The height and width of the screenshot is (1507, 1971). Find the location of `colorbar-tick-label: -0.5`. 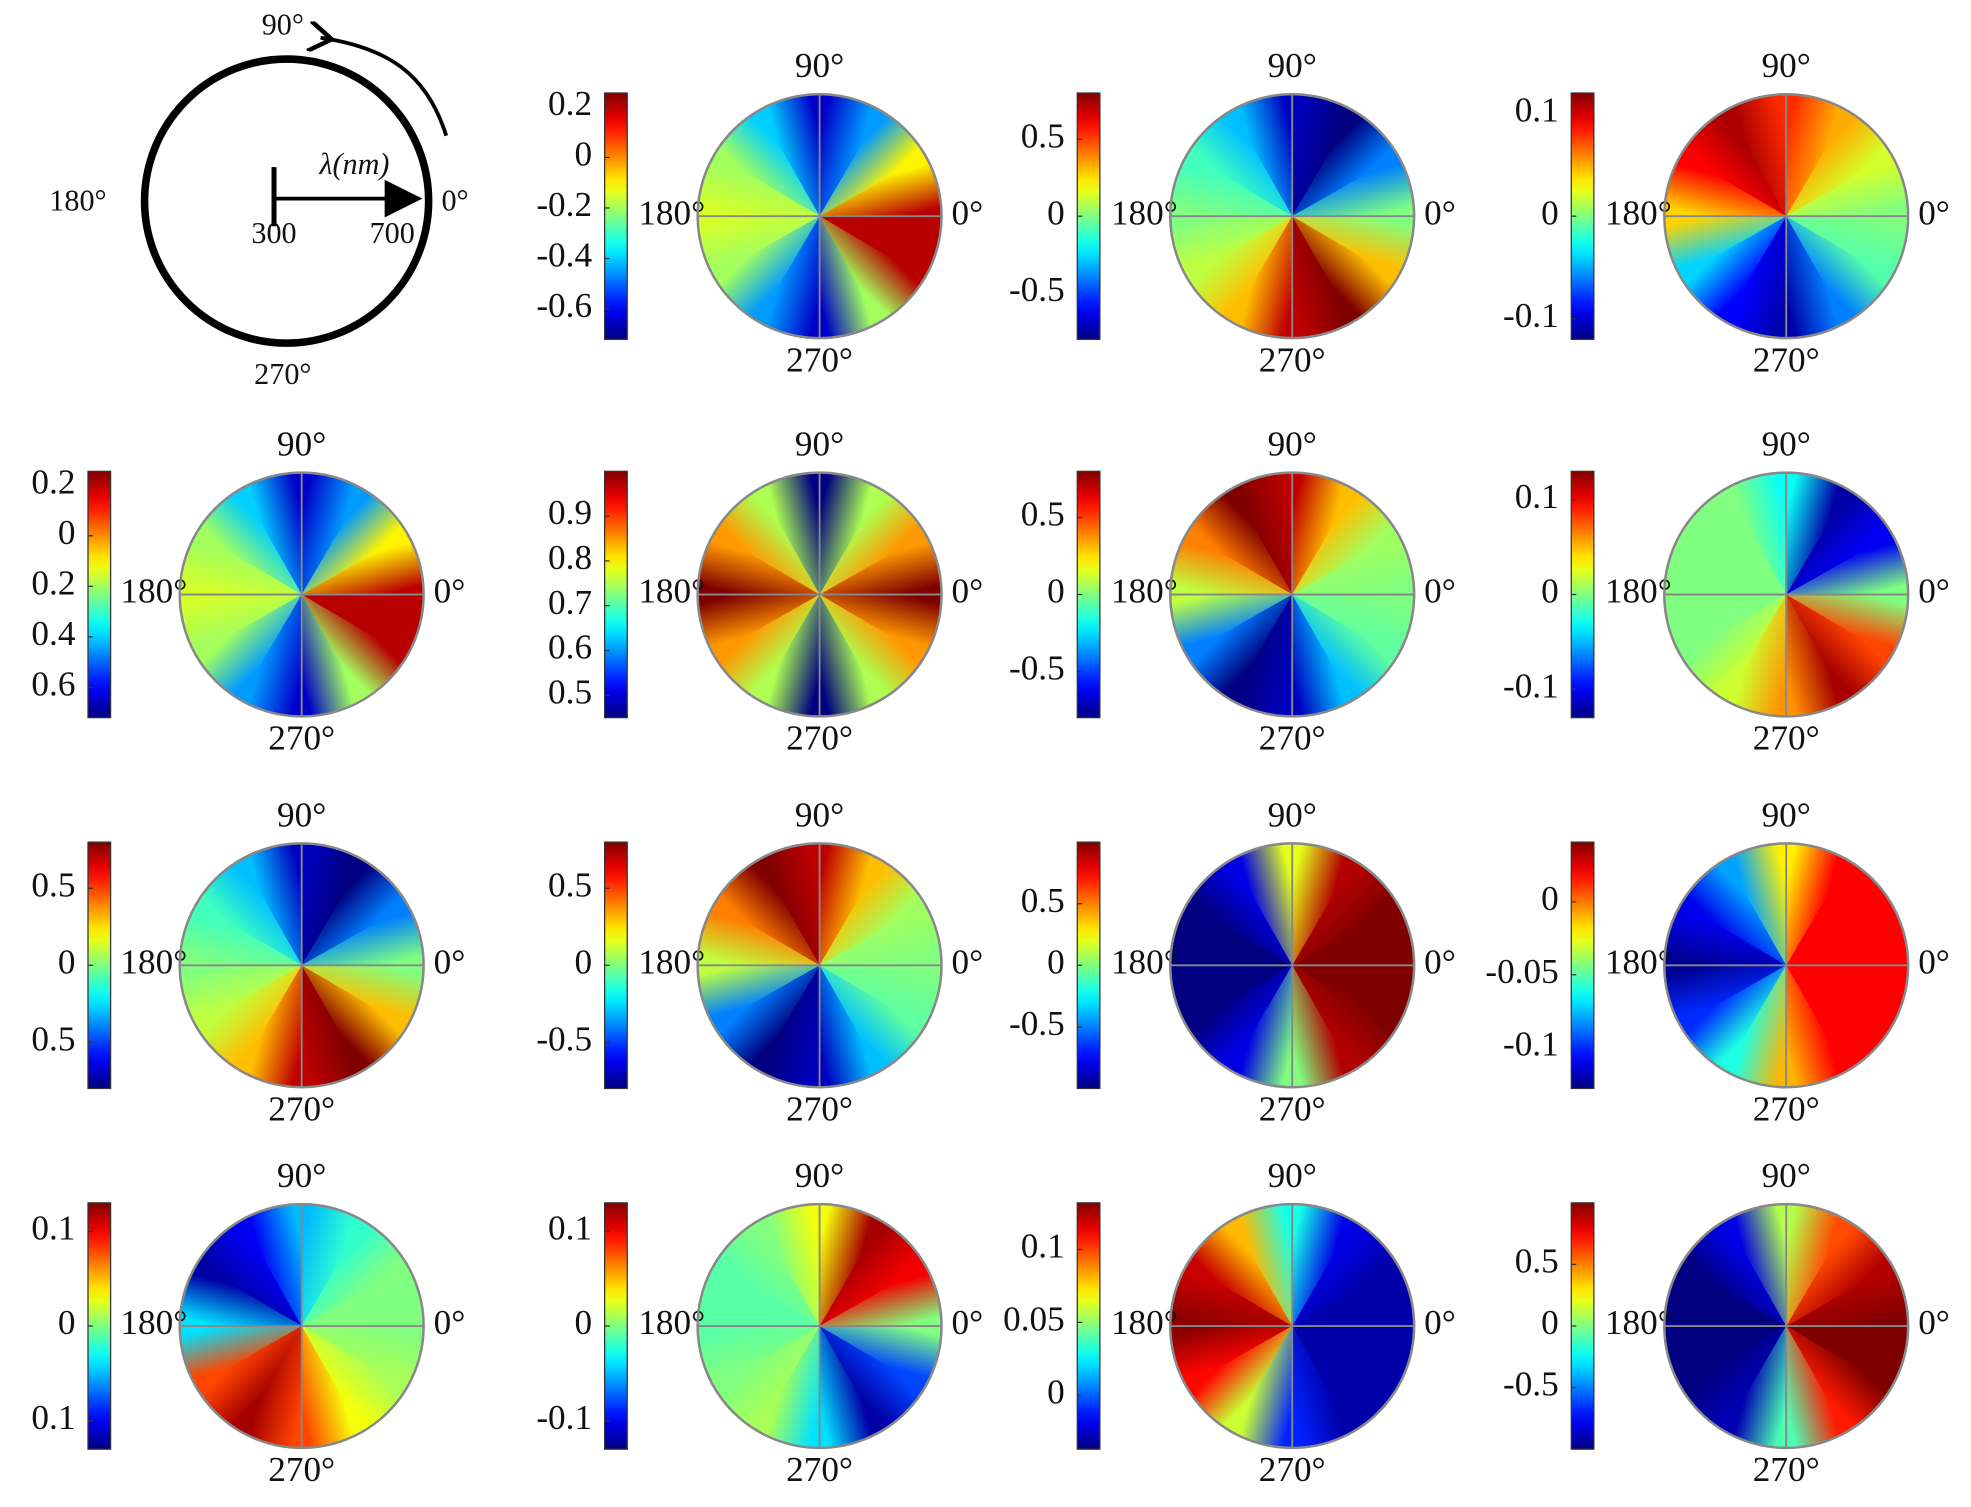

colorbar-tick-label: -0.5 is located at coordinates (1531, 1384).